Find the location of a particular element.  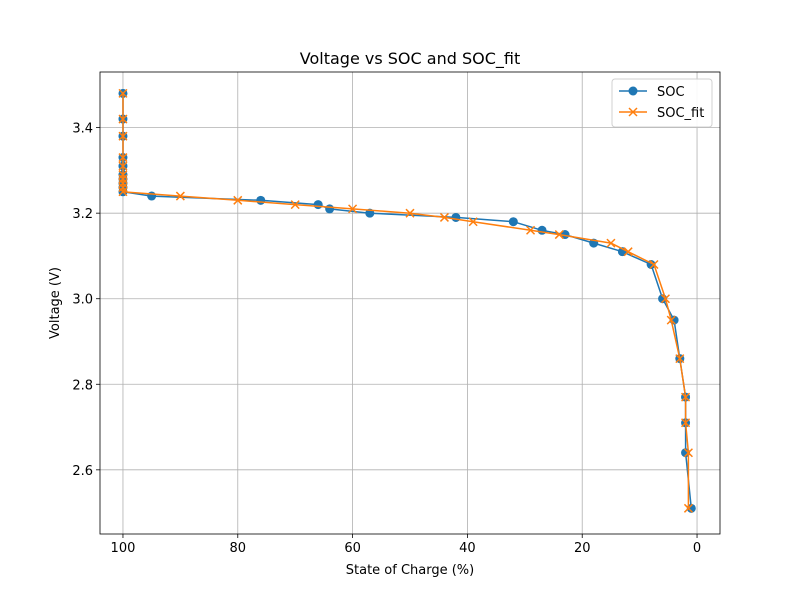

x-tick-label: 60 is located at coordinates (352, 548).